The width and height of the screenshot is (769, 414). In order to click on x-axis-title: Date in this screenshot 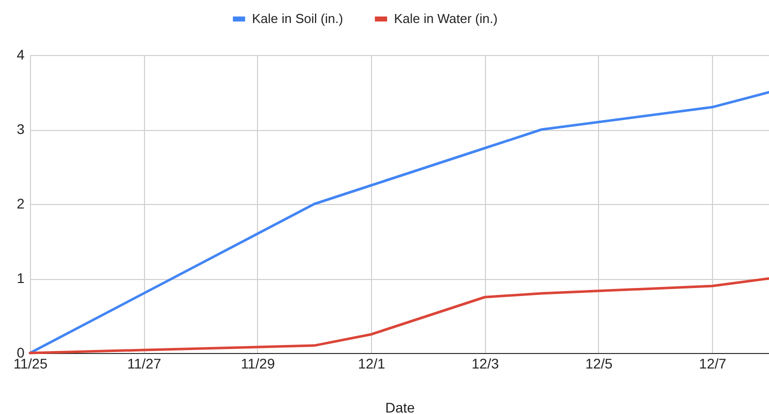, I will do `click(400, 407)`.